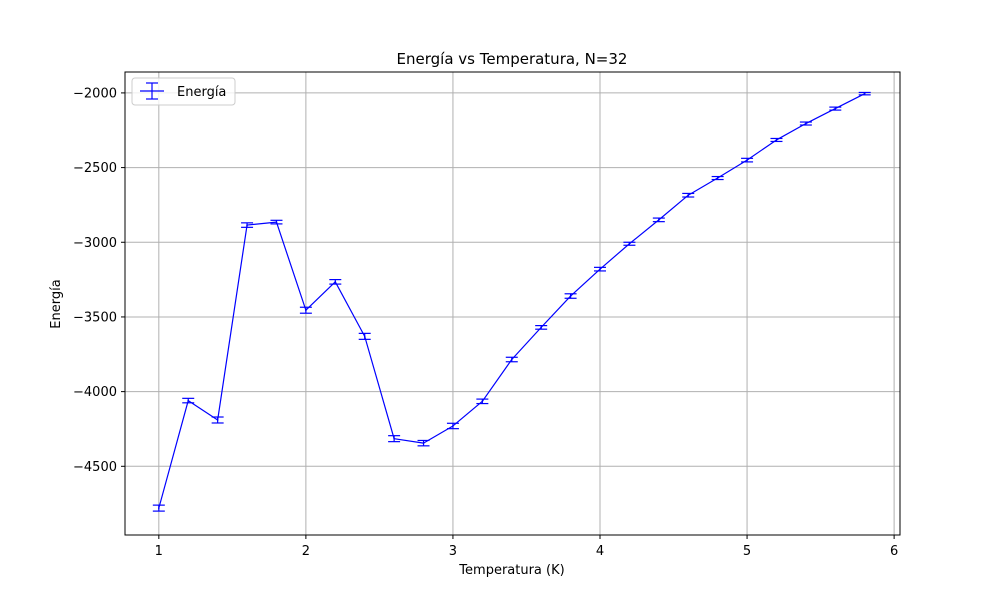 This screenshot has height=604, width=1000. I want to click on y-ticks: −4500 −4000 −3500 −3000 −2500 −2000, so click(99, 280).